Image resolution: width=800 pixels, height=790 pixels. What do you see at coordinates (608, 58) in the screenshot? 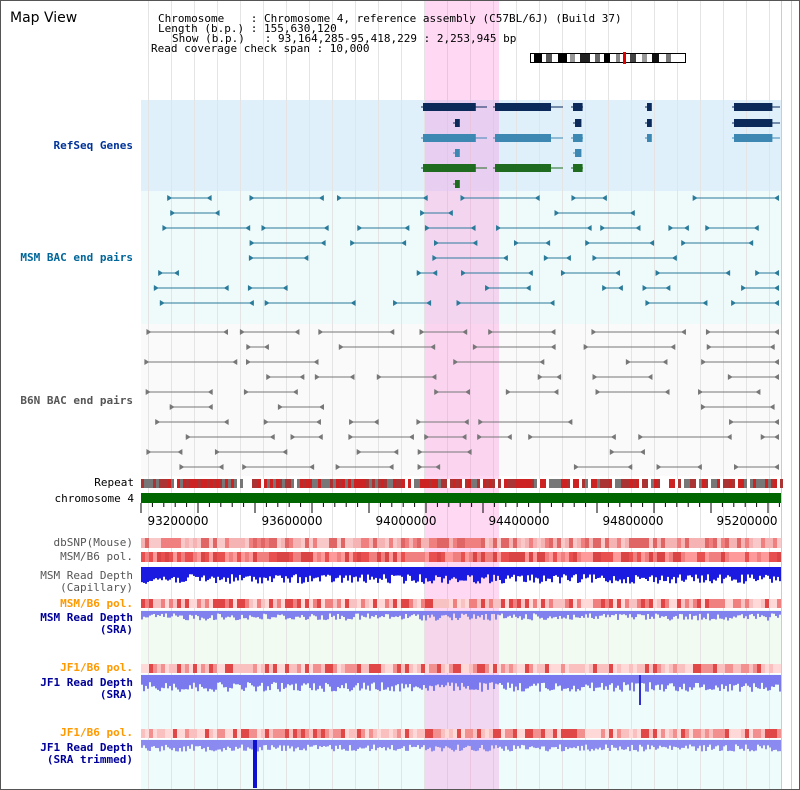
I see `chromosome-ideogram` at bounding box center [608, 58].